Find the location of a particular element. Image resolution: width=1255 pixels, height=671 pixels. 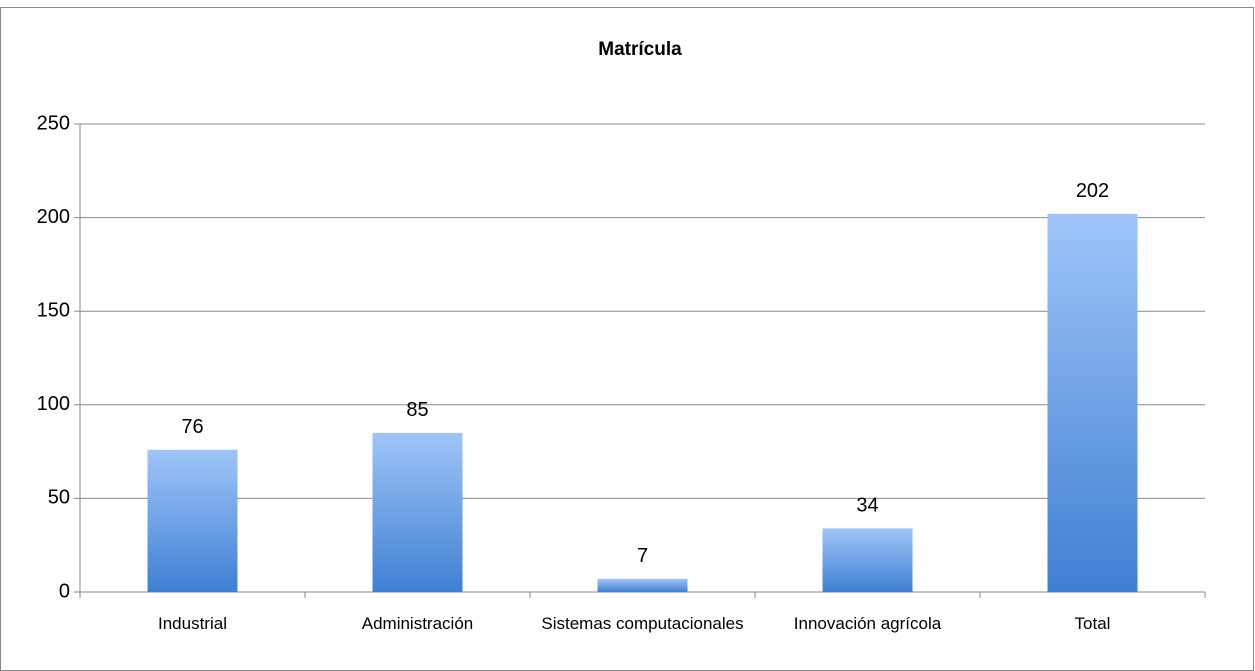

value-label: 85 is located at coordinates (417, 410).